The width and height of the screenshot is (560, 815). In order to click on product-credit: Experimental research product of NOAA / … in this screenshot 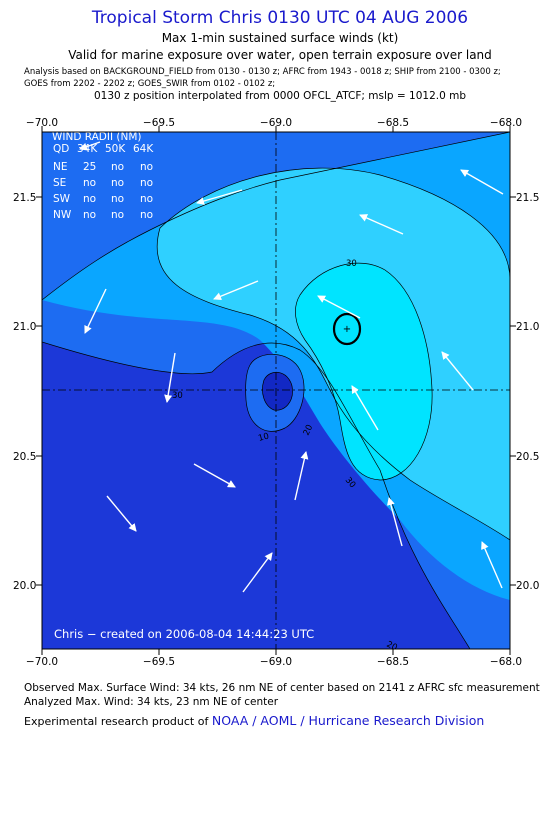, I will do `click(254, 720)`.